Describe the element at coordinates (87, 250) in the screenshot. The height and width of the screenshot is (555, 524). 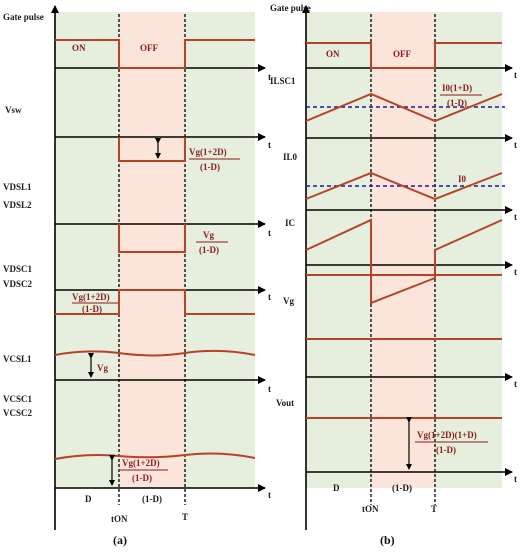
I see `panel-a-on-region` at that location.